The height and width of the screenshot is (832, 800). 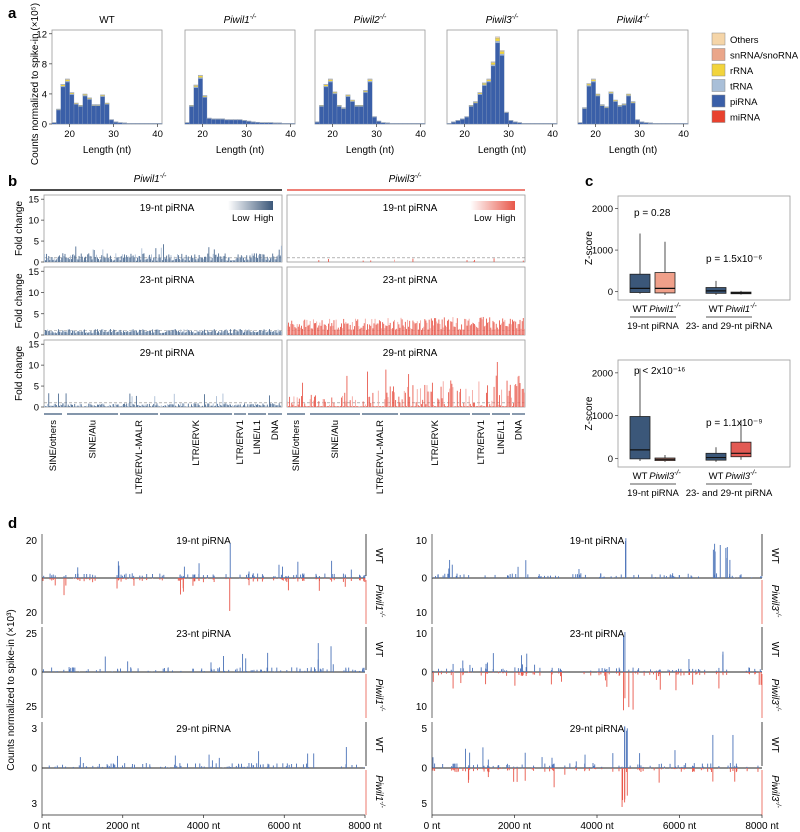 I want to click on panel-a-xtick-label: 20, so click(x=464, y=134).